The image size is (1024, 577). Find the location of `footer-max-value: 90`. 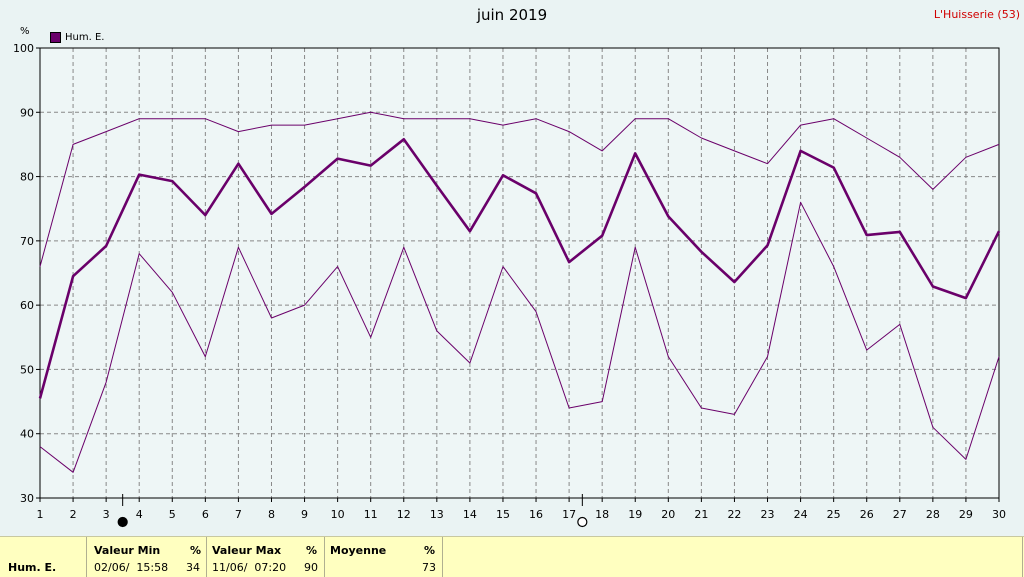

footer-max-value: 90 is located at coordinates (311, 567).